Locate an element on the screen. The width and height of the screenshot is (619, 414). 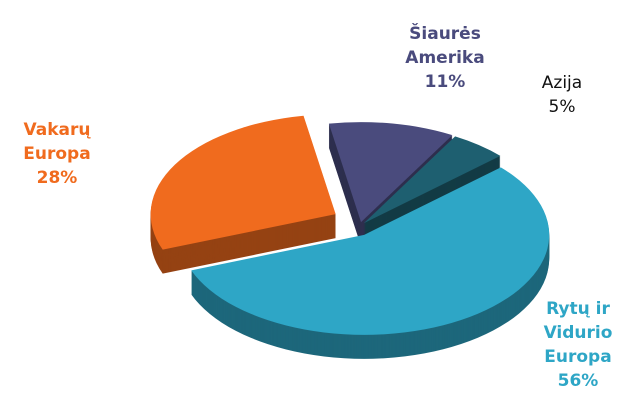
slice-label: Azija 5% is located at coordinates (562, 95).